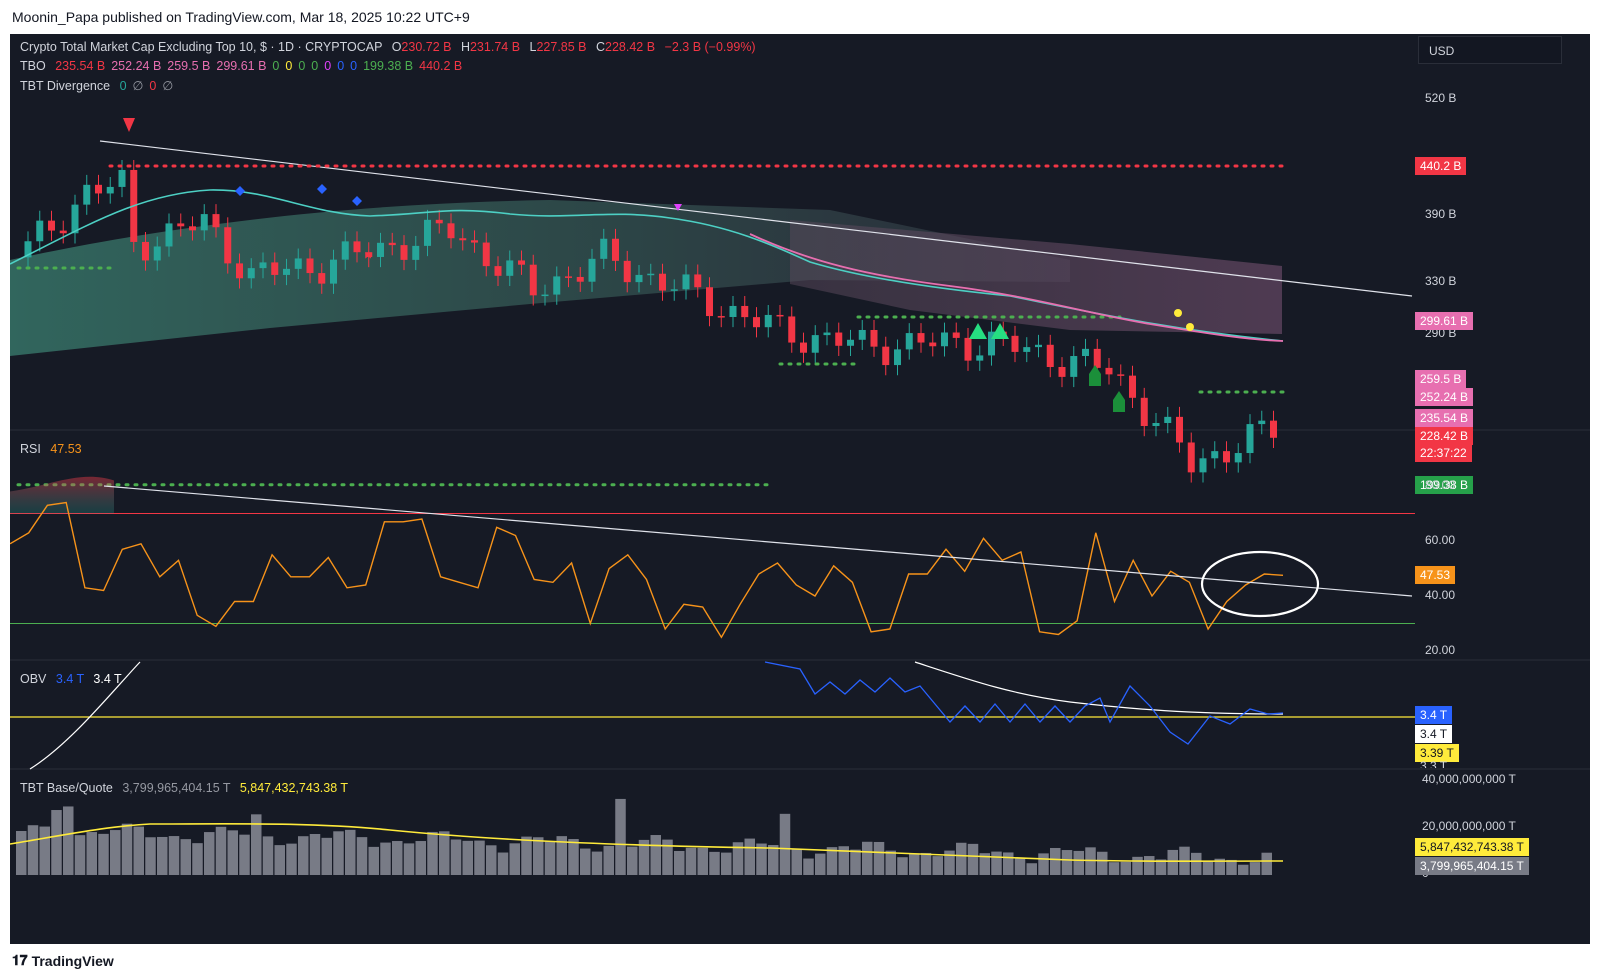 This screenshot has height=977, width=1600. Describe the element at coordinates (241, 66) in the screenshot. I see `tbo-legend-value: 299.61 B` at that location.